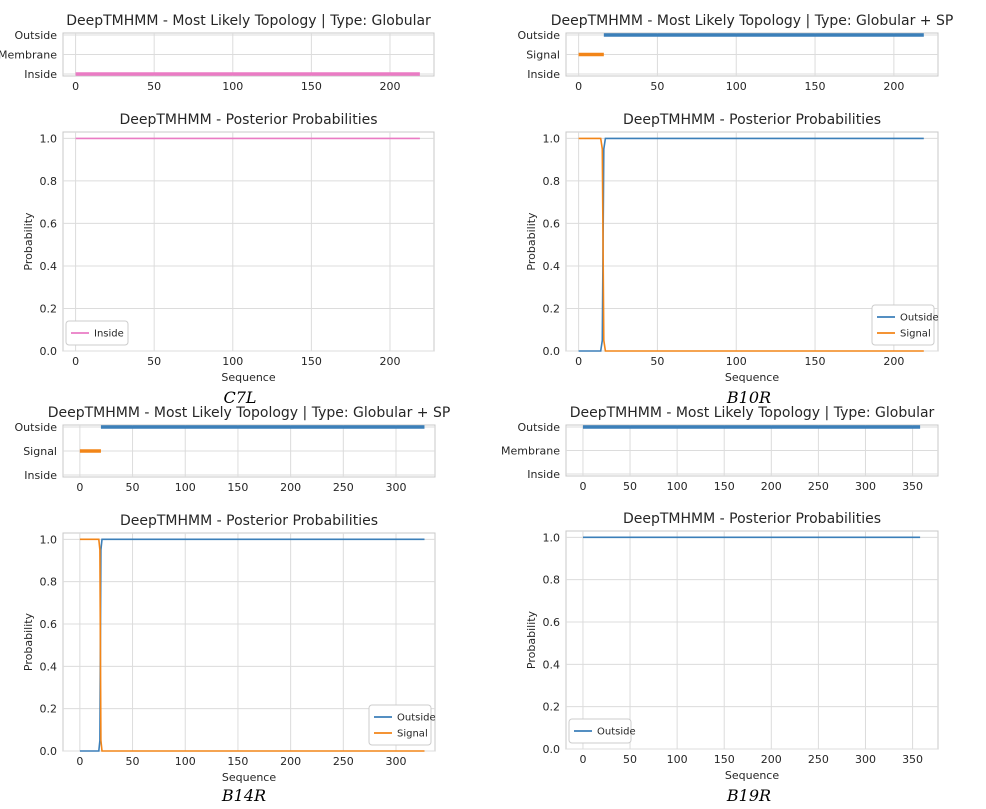  I want to click on legend: Outside, so click(602, 731).